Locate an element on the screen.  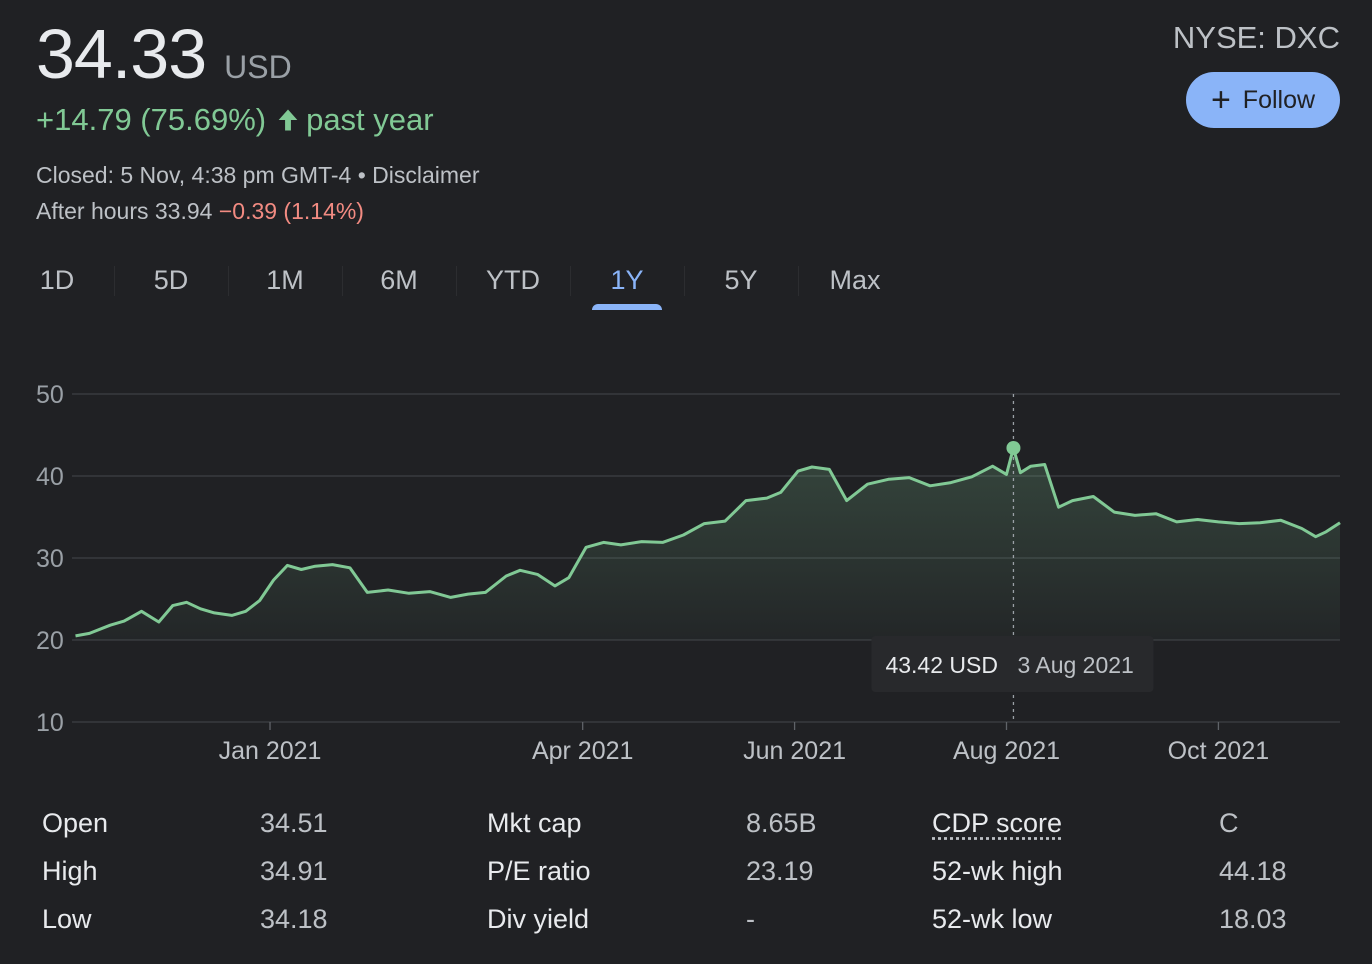
stat-label-mkt-cap: Mkt cap is located at coordinates (534, 823).